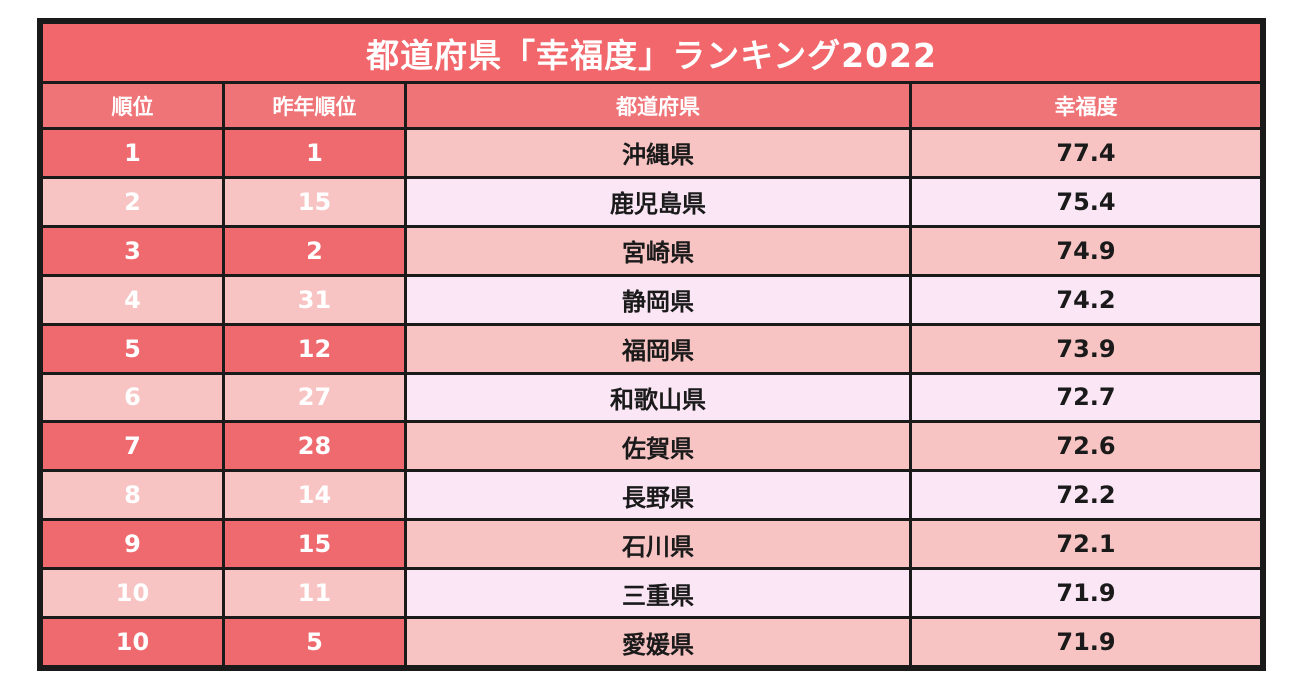 The image size is (1300, 683). Describe the element at coordinates (658, 593) in the screenshot. I see `prefecture-cell: 三重県` at that location.